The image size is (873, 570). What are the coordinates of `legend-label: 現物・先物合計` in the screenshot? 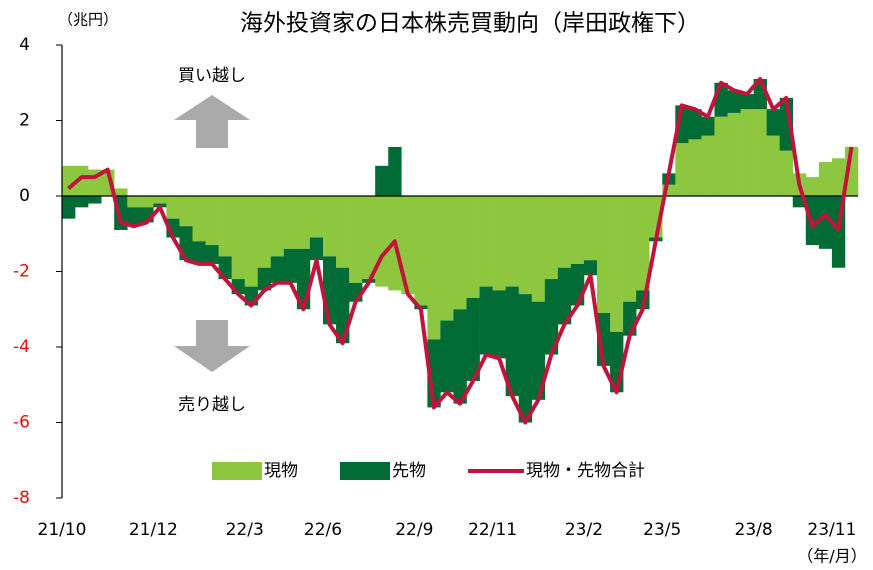 It's located at (585, 471).